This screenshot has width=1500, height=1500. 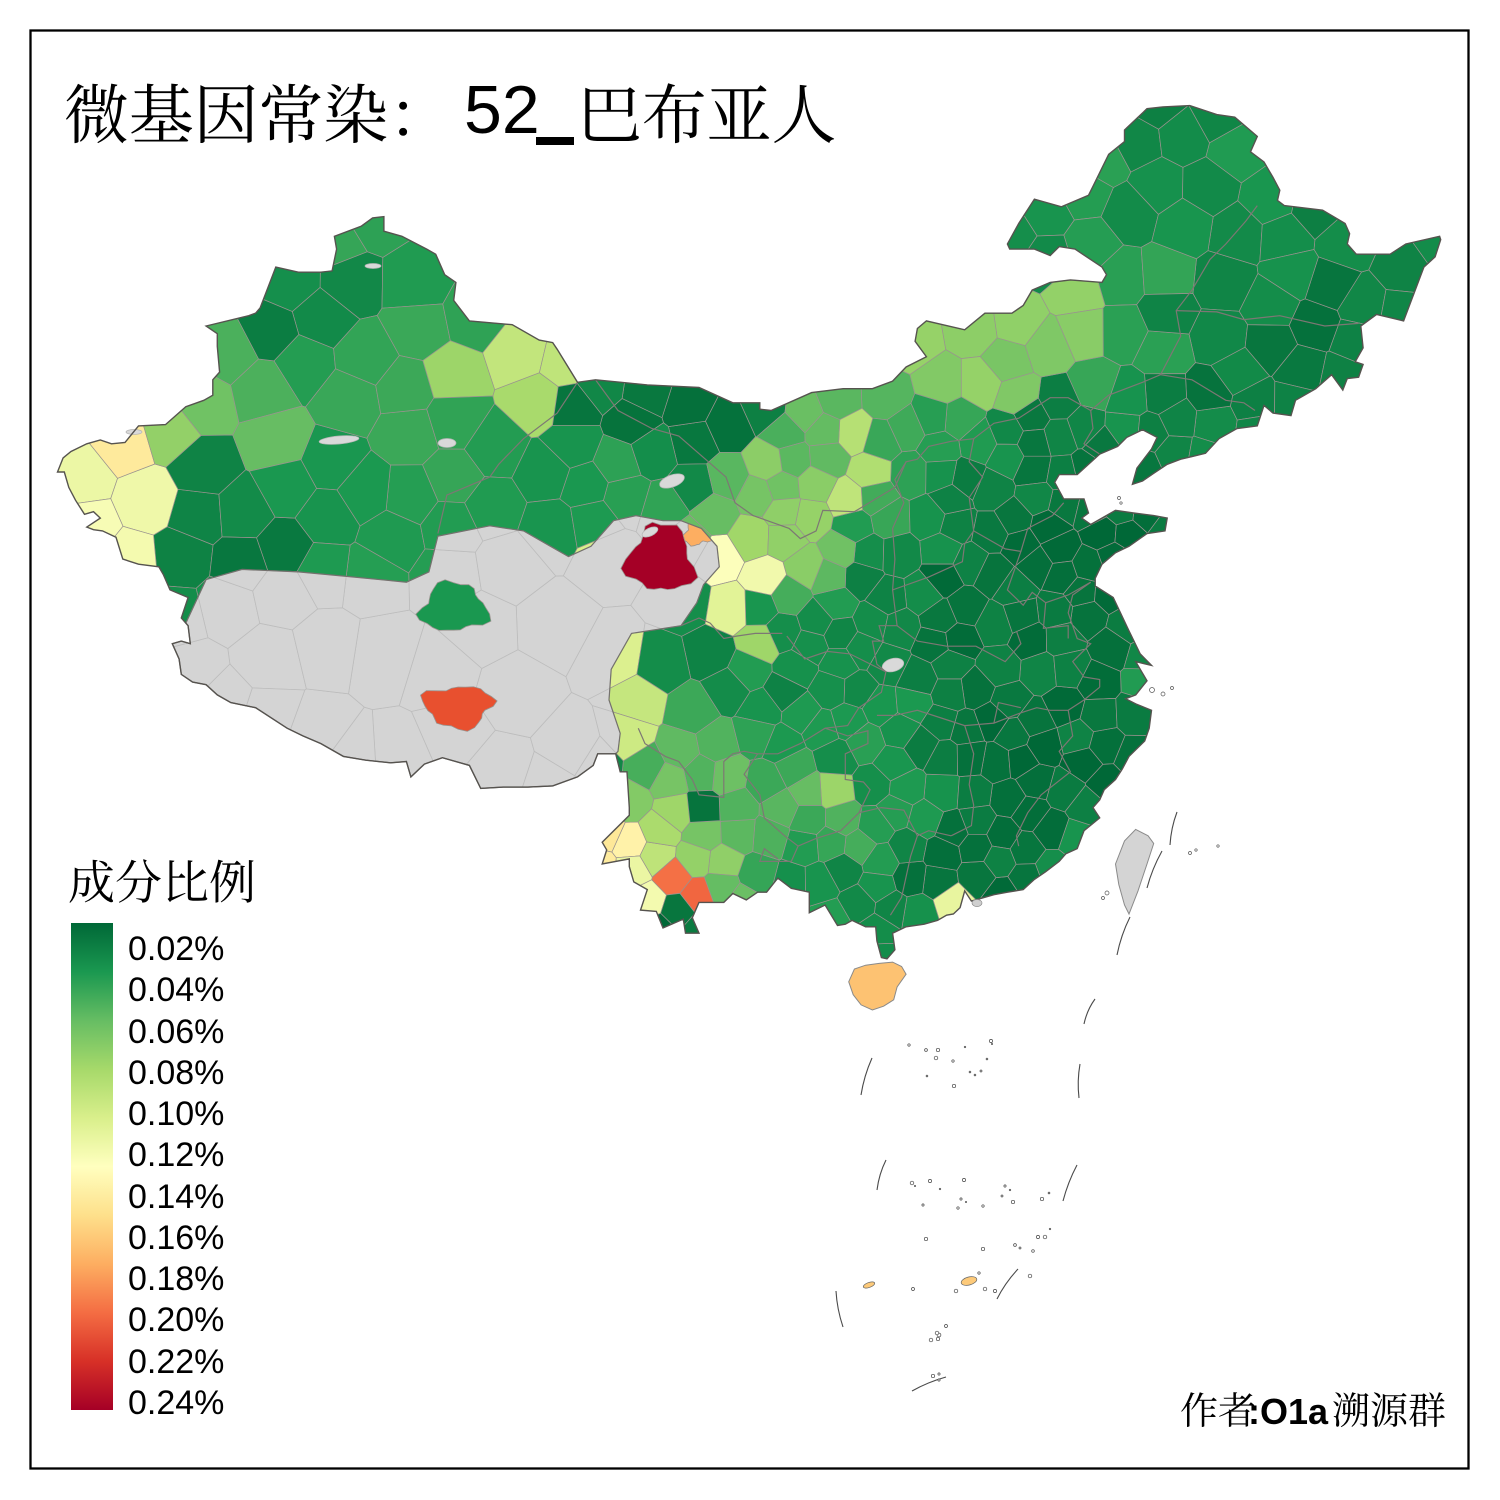 I want to click on svg-text: 0.02%, so click(x=176, y=949).